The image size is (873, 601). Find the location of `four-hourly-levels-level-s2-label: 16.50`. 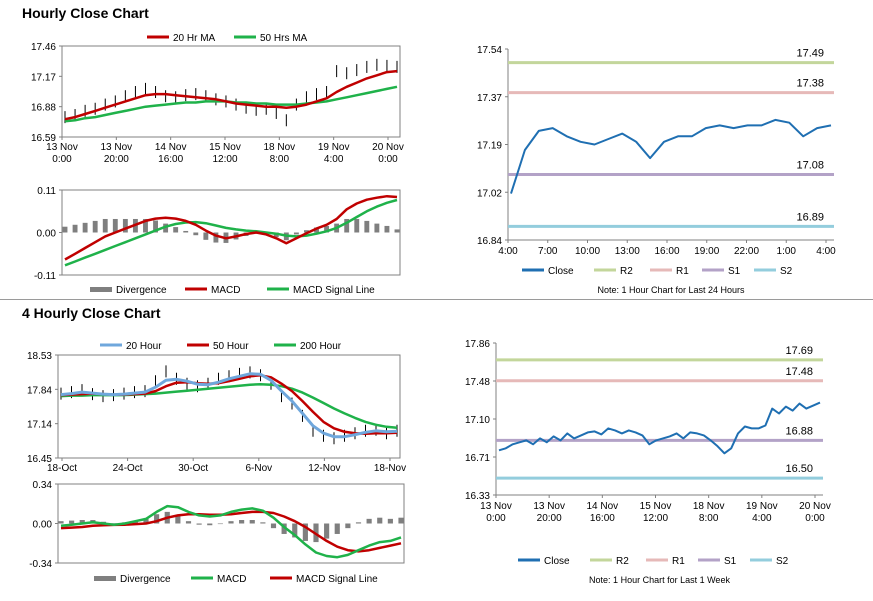

four-hourly-levels-level-s2-label: 16.50 is located at coordinates (799, 469).